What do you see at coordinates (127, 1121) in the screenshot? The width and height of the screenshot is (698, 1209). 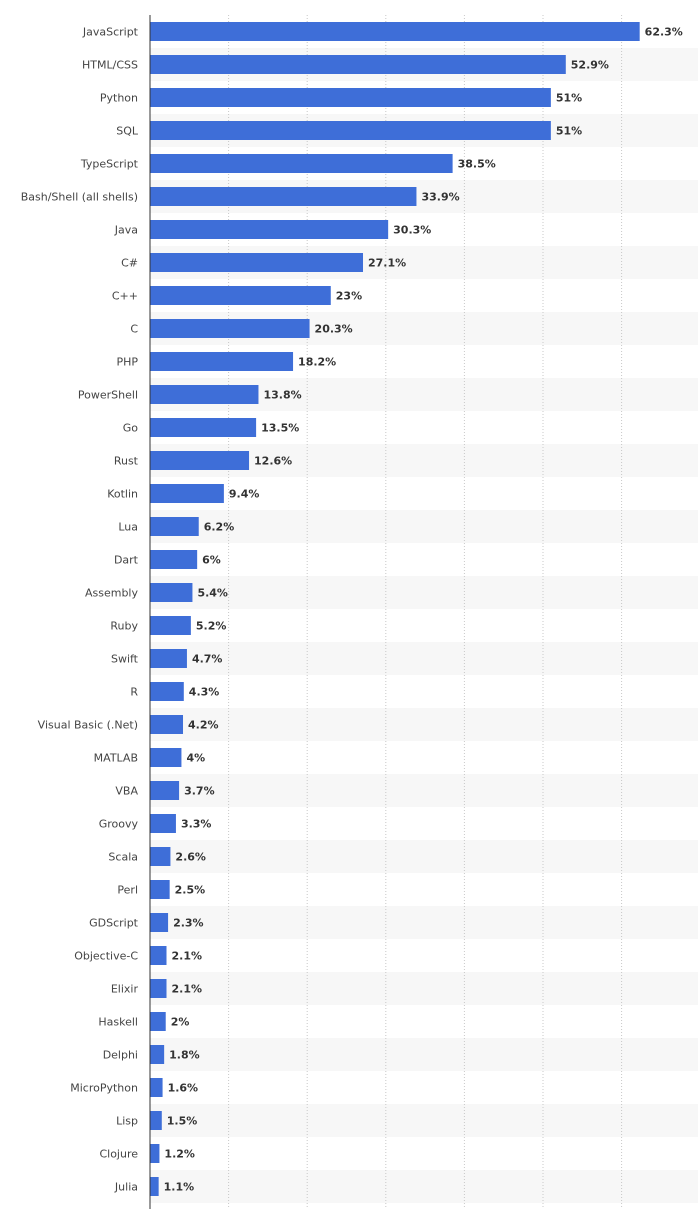 I see `category-label: Lisp` at bounding box center [127, 1121].